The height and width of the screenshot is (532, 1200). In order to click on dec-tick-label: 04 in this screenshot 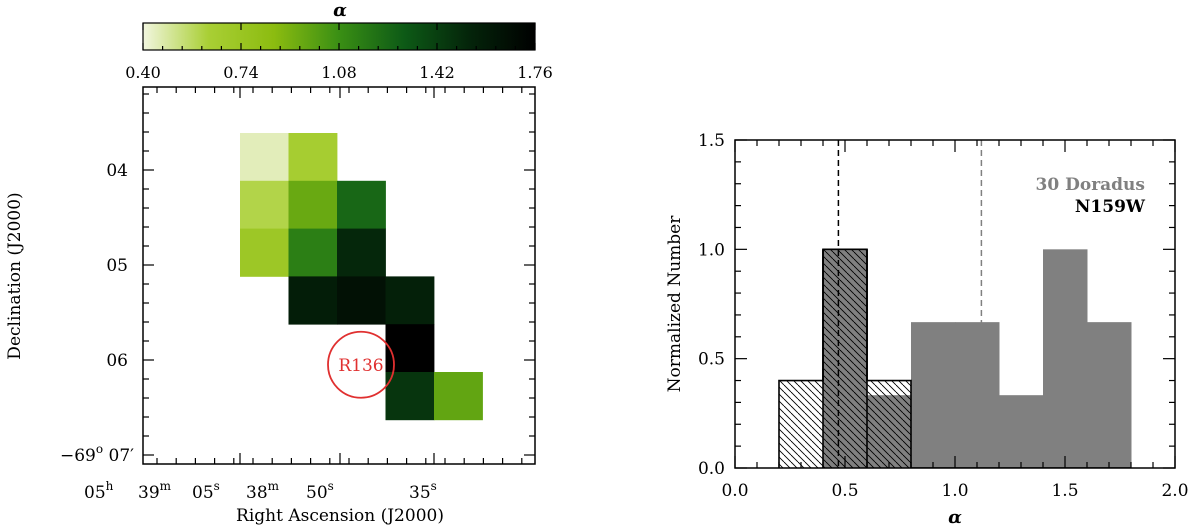, I will do `click(117, 171)`.